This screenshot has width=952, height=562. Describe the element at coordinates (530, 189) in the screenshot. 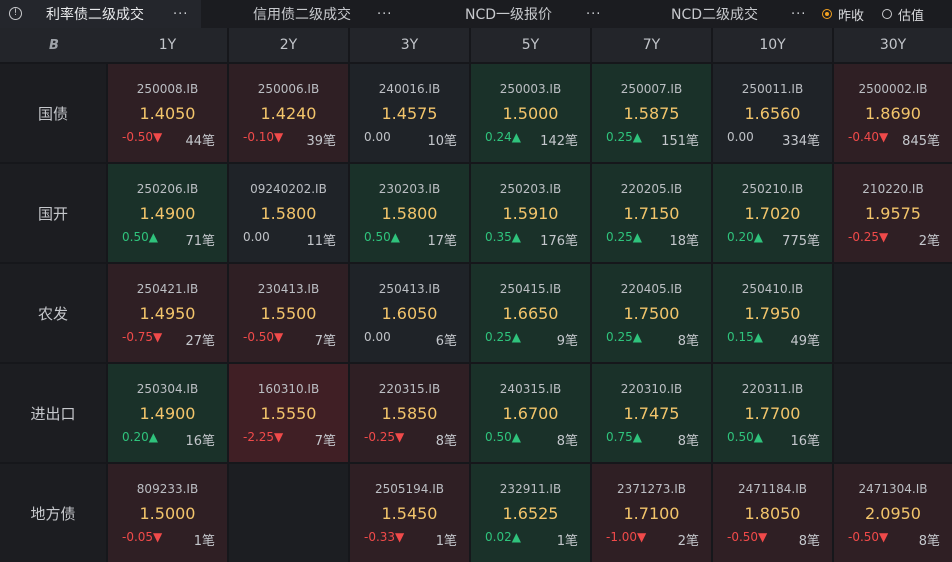

I see `bond-code: 250203.IB` at that location.